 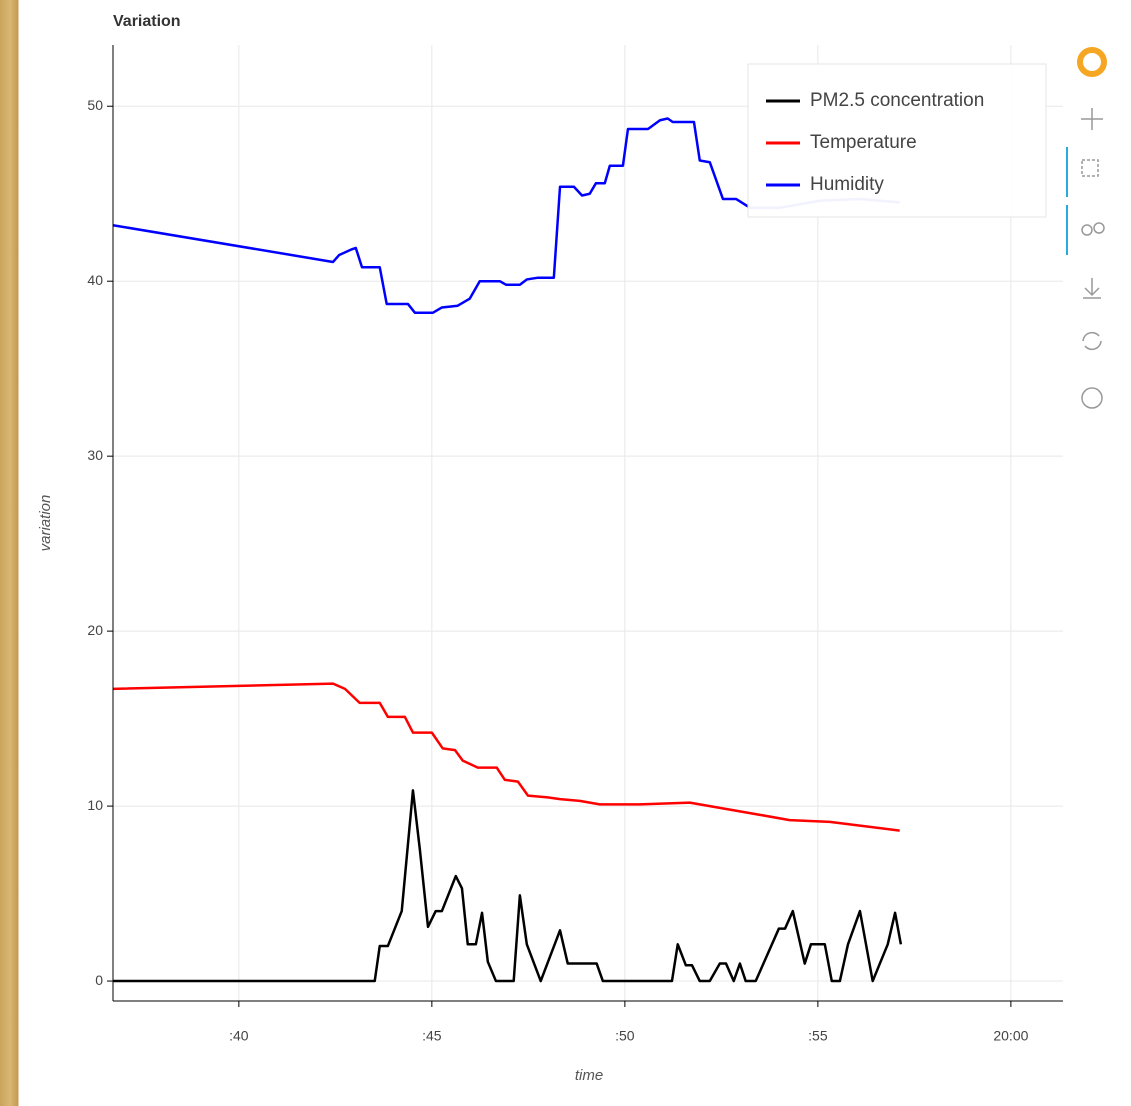 I want to click on x-tick-label: :40, so click(x=239, y=1036).